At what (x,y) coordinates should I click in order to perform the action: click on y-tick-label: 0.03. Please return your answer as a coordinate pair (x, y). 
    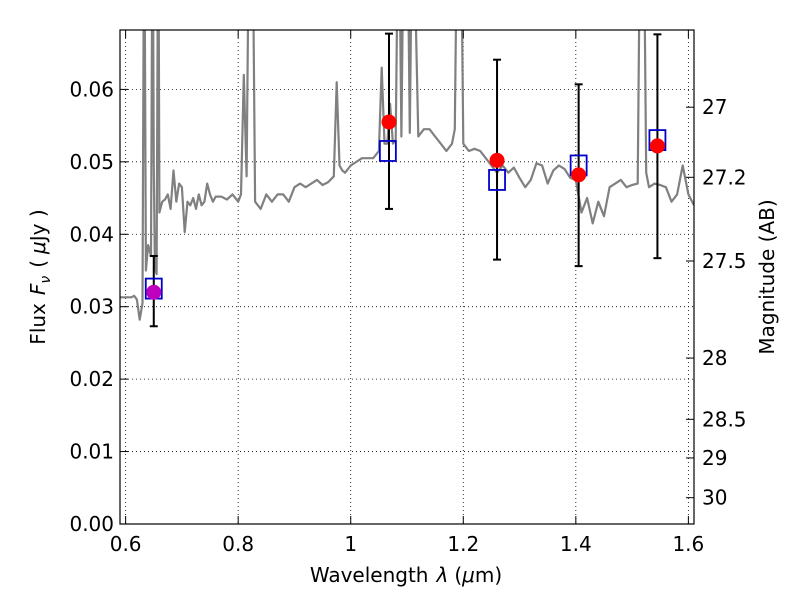
    Looking at the image, I should click on (91, 307).